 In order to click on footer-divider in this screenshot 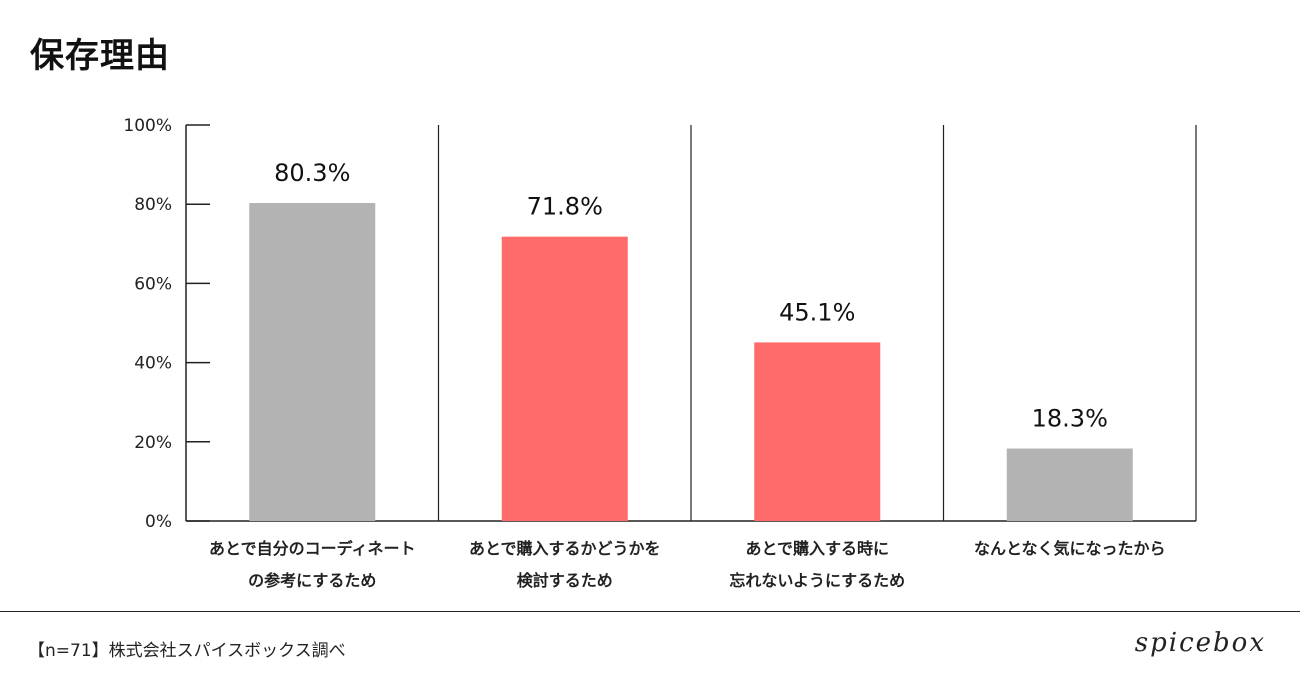, I will do `click(650, 611)`.